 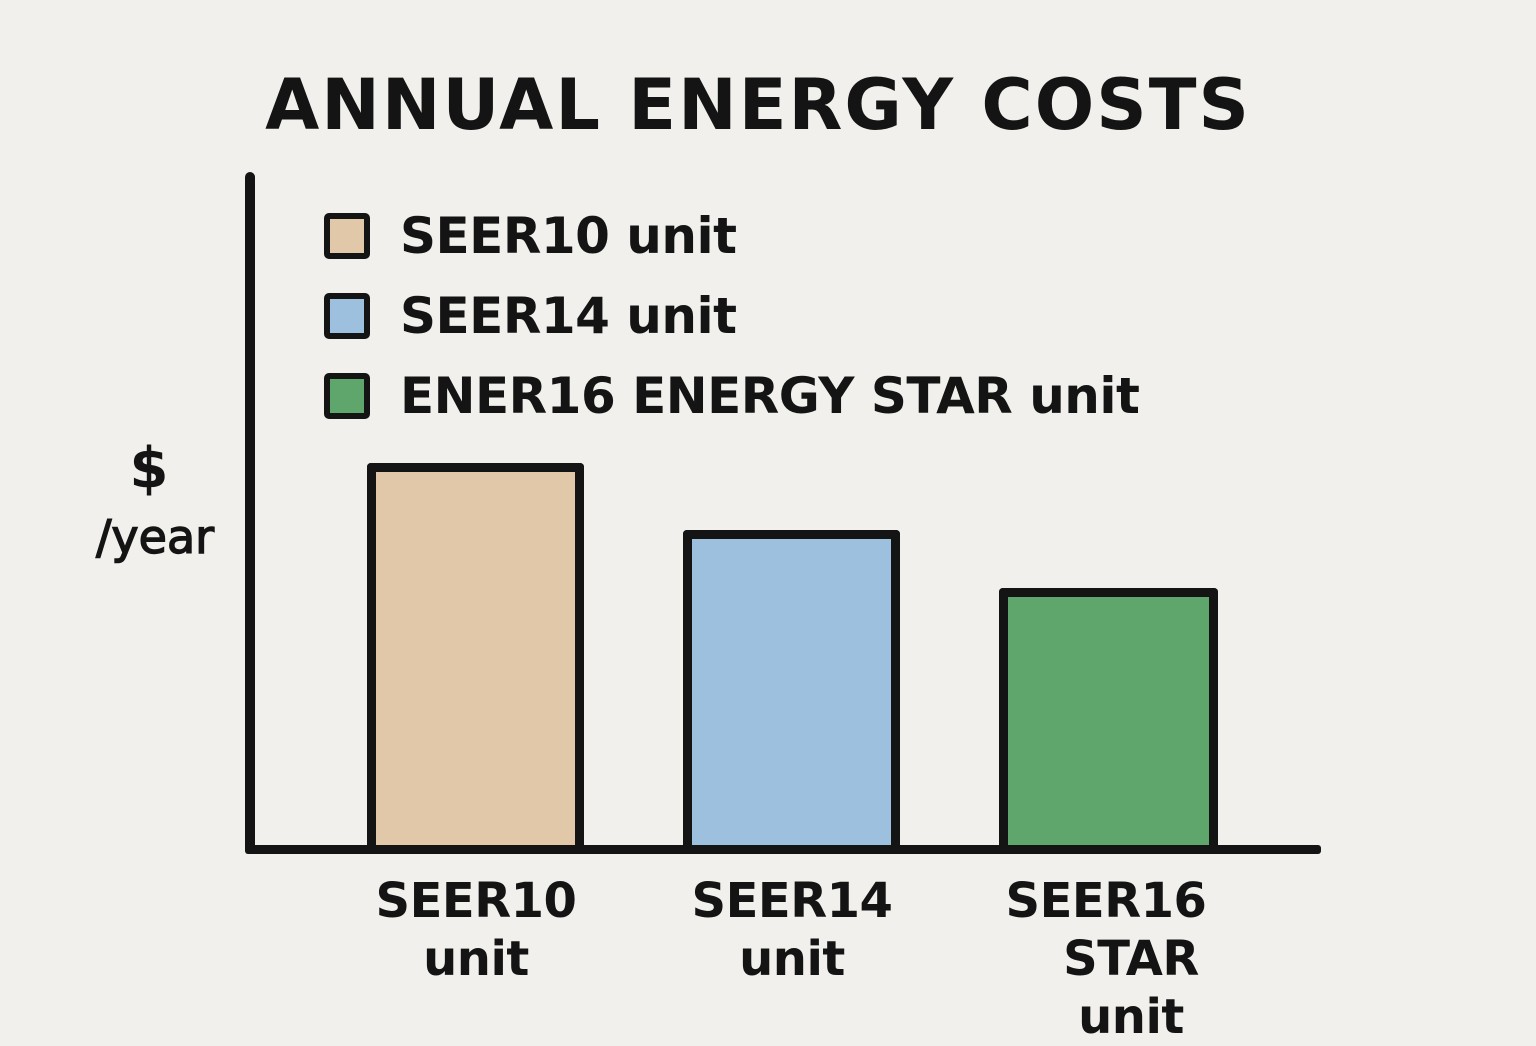 I want to click on x-axis-line, so click(x=783, y=849).